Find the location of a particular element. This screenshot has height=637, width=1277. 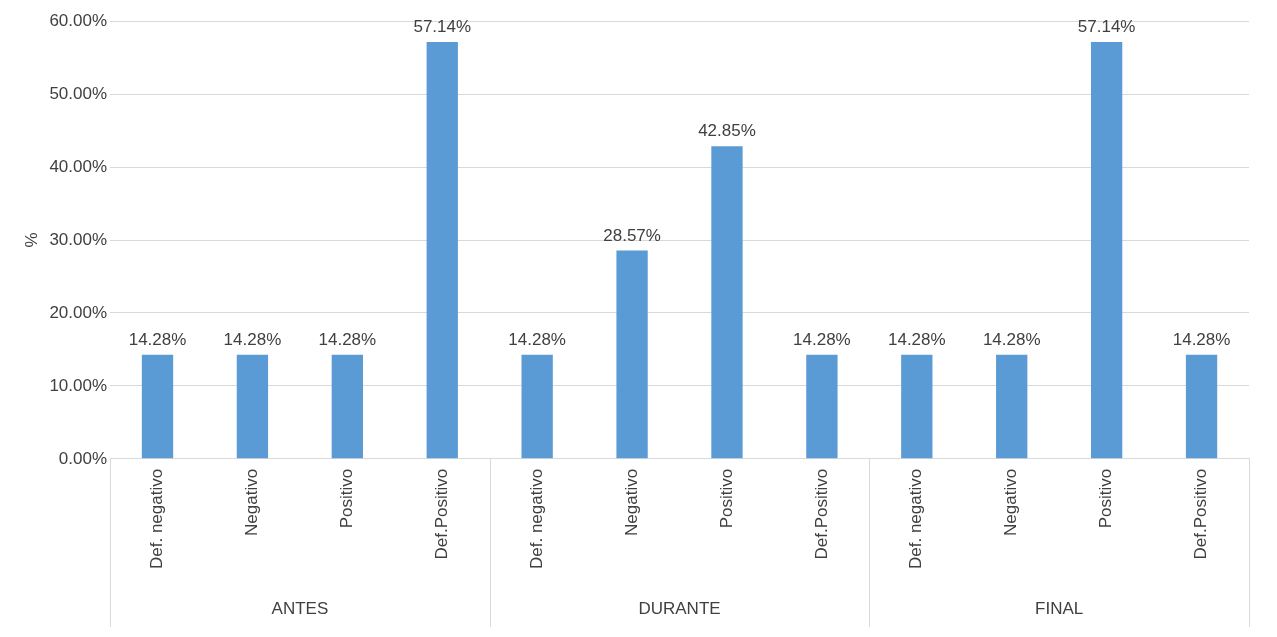

text: DURANTE is located at coordinates (679, 608).